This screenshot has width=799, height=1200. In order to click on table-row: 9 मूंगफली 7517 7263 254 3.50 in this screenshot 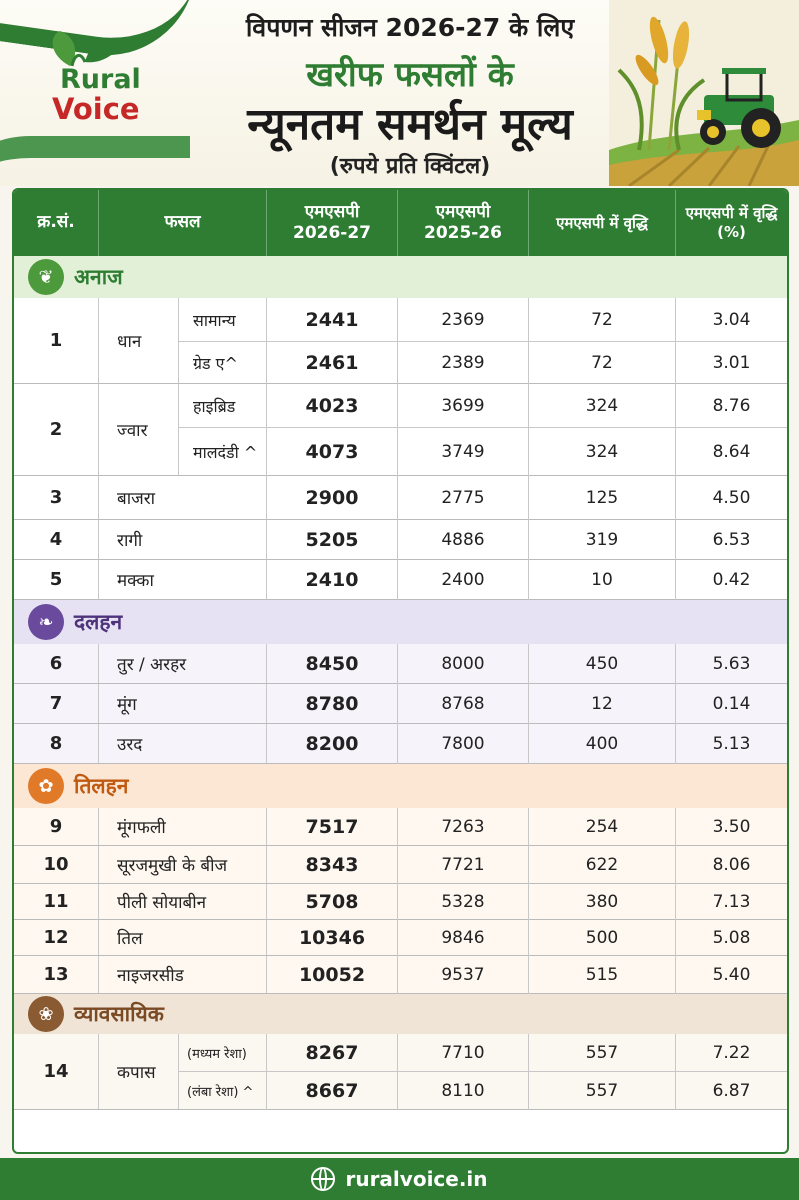, I will do `click(400, 827)`.